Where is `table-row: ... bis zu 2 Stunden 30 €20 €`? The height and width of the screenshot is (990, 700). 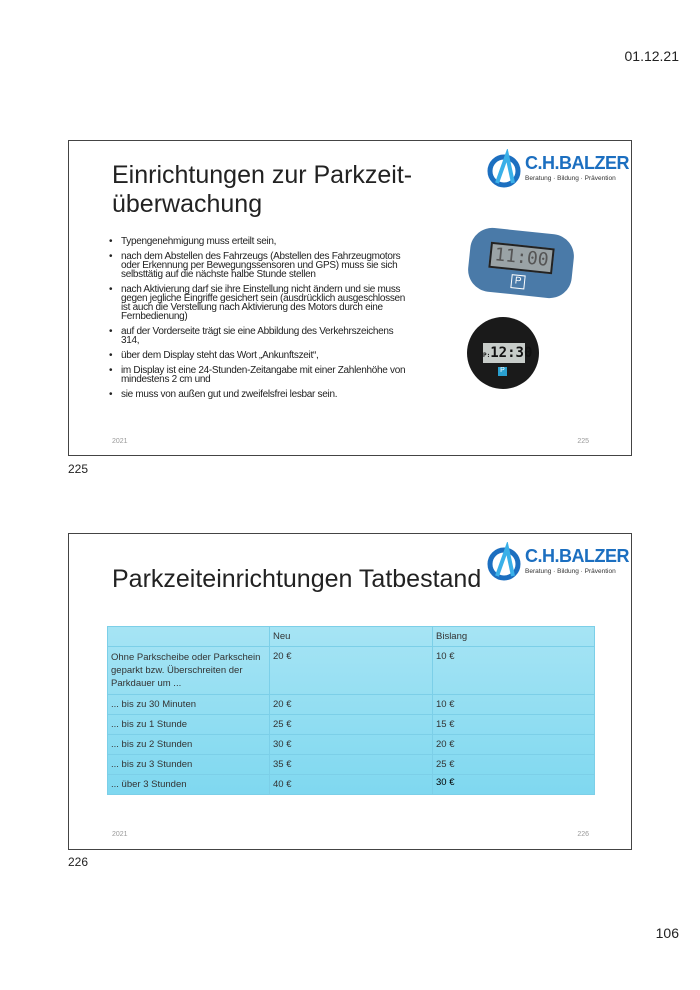 table-row: ... bis zu 2 Stunden 30 €20 € is located at coordinates (351, 744).